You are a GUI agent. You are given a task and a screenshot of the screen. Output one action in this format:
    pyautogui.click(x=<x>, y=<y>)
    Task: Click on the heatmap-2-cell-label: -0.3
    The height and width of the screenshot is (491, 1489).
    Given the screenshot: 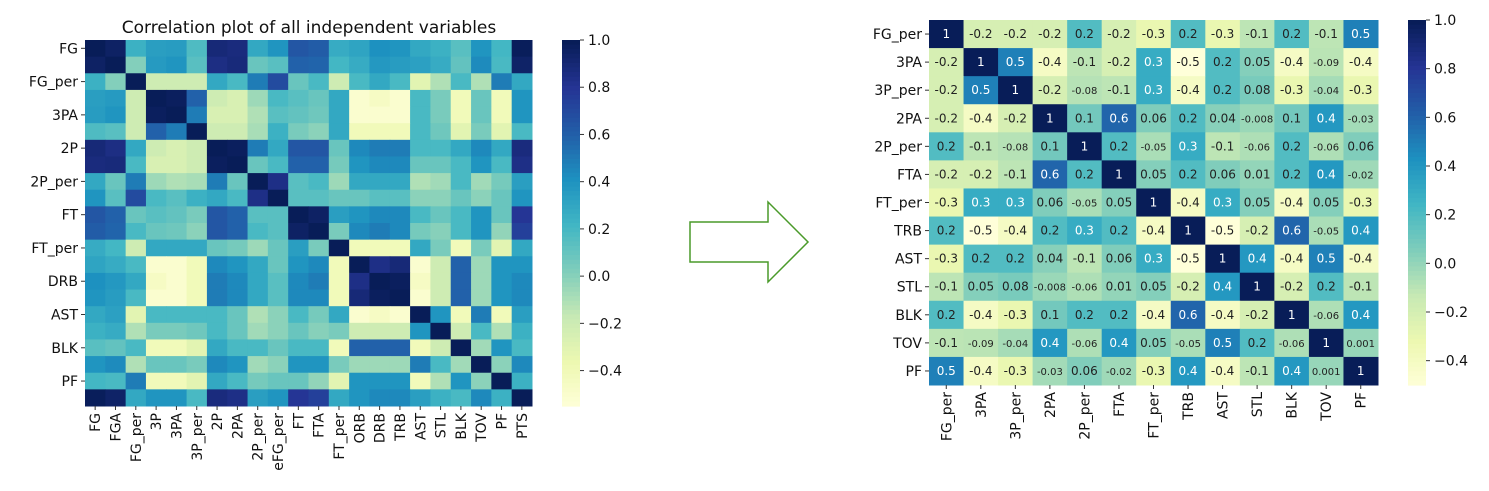 What is the action you would take?
    pyautogui.click(x=1291, y=90)
    